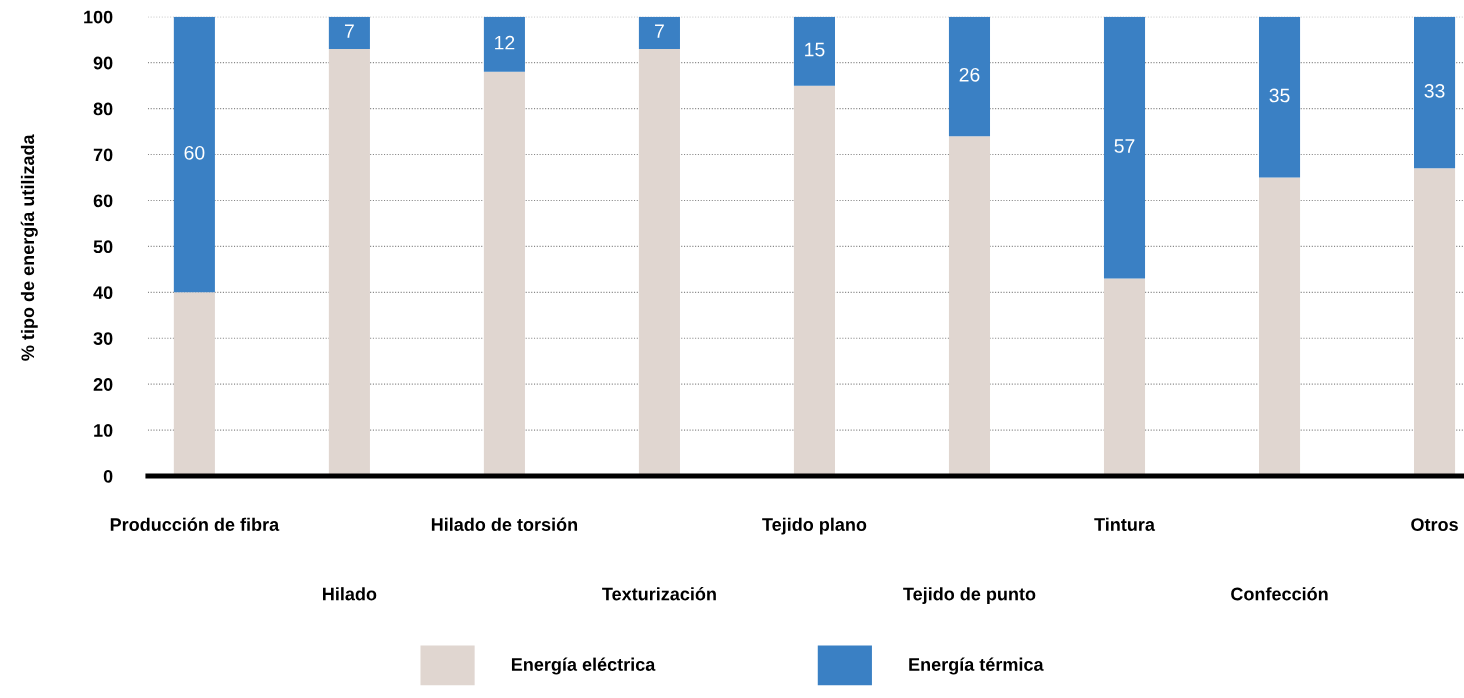  I want to click on data-label: 35, so click(1279, 95).